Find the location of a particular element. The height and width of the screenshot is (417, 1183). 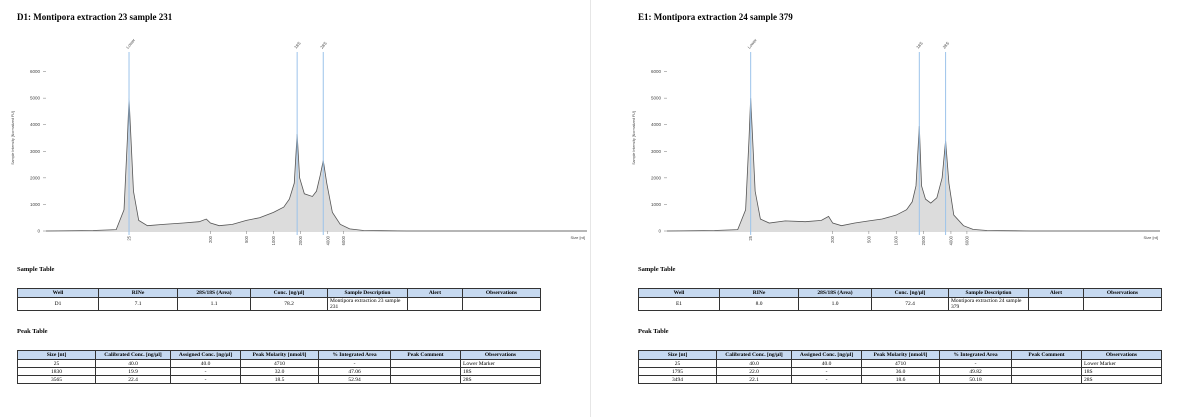

table-cell: 50.18 is located at coordinates (975, 379).